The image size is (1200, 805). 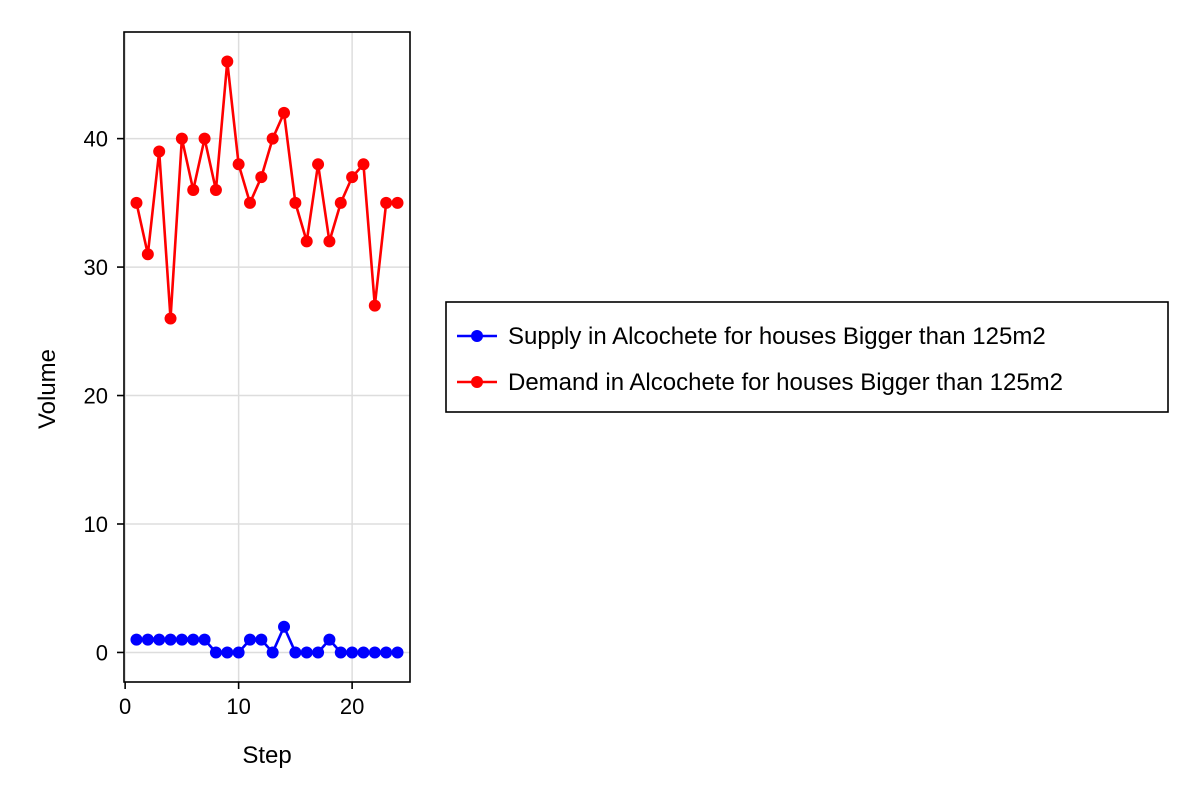 What do you see at coordinates (352, 706) in the screenshot?
I see `x-tick-label: 20` at bounding box center [352, 706].